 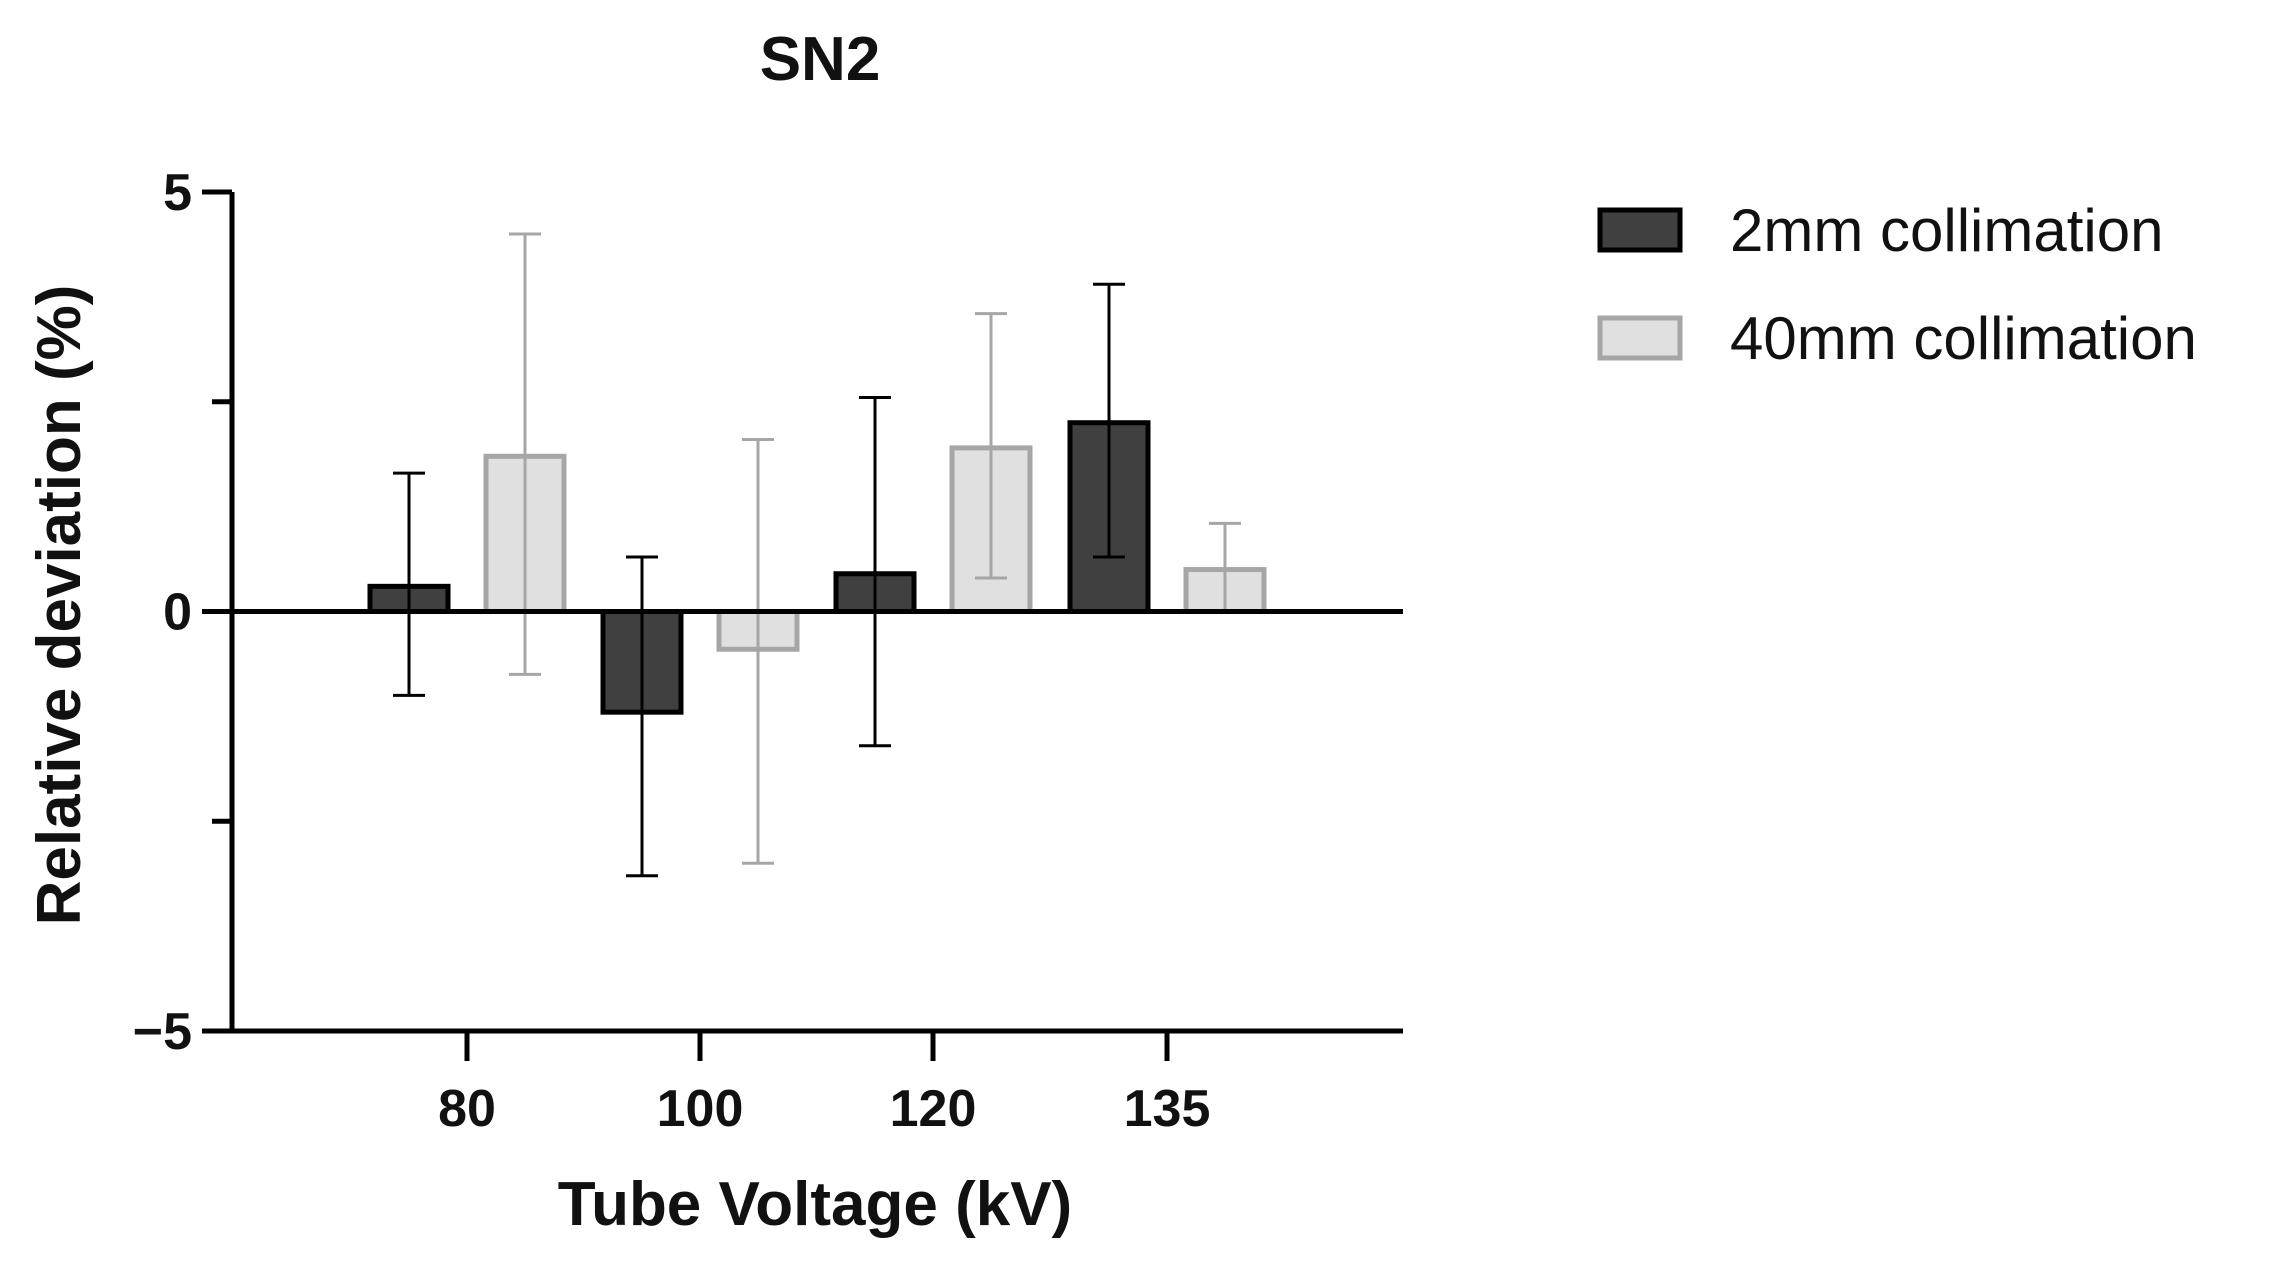 I want to click on y-axis-title: Relative deviation (%), so click(x=59, y=605).